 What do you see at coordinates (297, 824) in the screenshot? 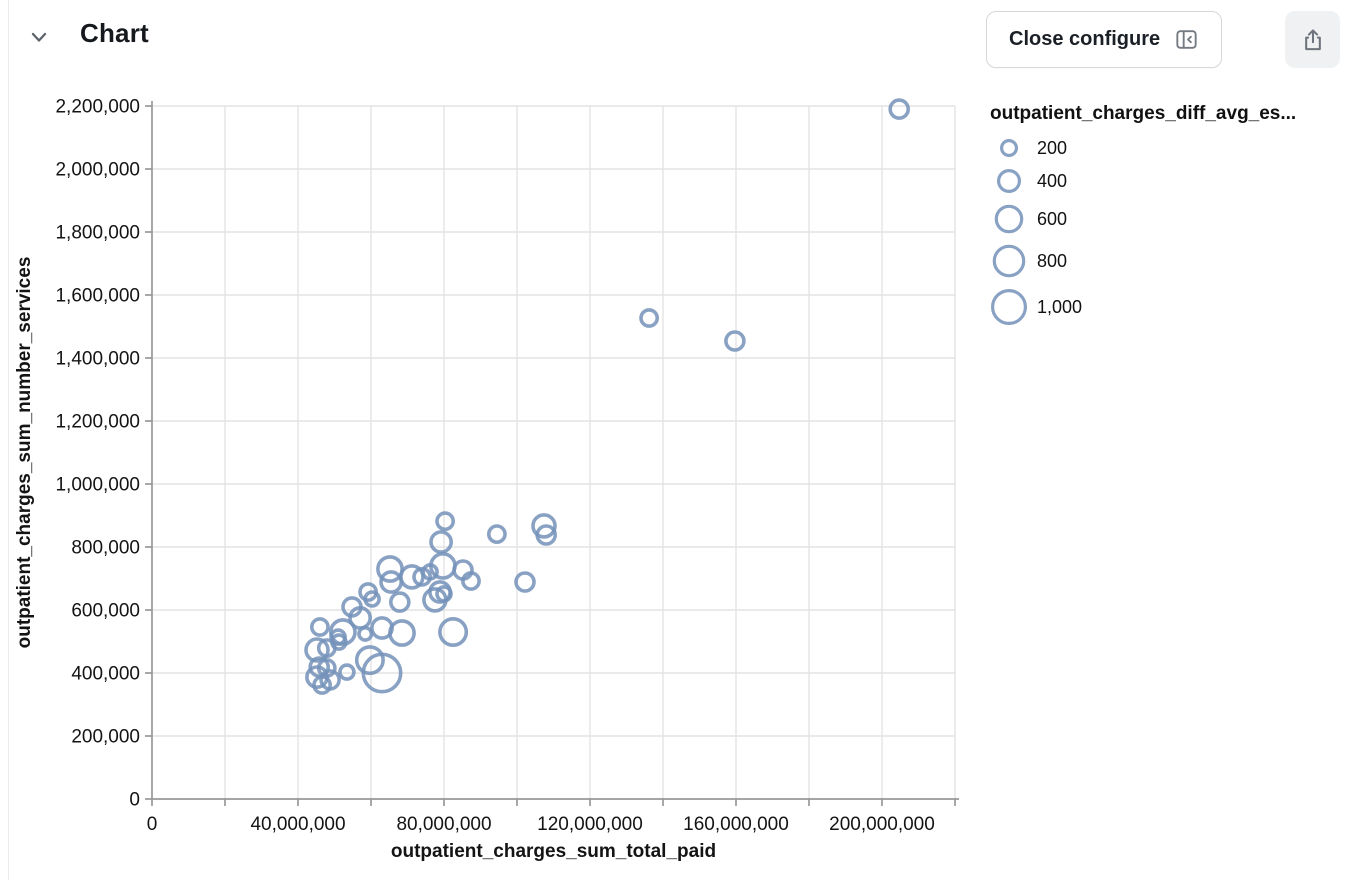
I see `svg-text: 40,000,000` at bounding box center [297, 824].